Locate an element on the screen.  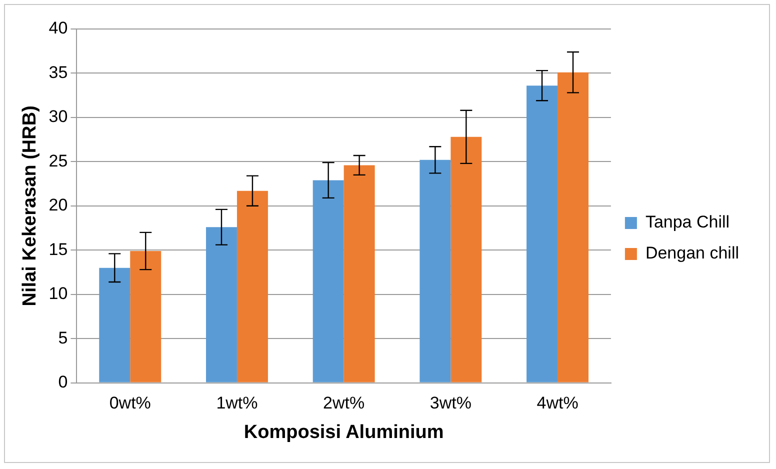
legend-label: Tanpa Chill is located at coordinates (687, 222).